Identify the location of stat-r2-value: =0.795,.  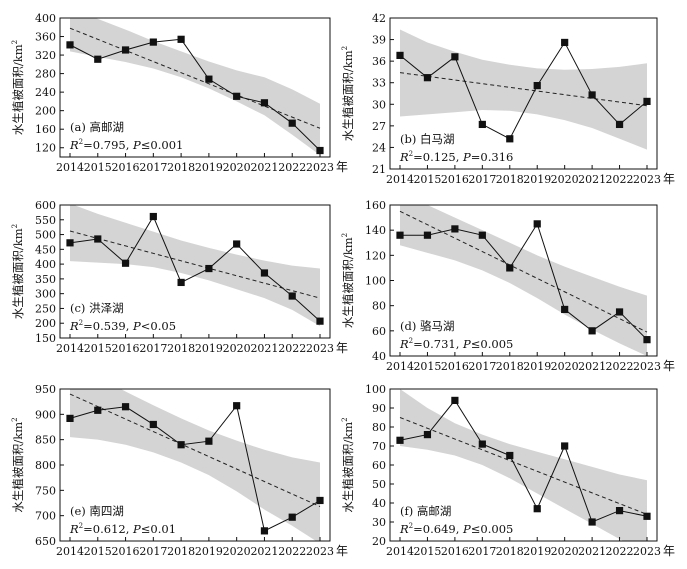
(108, 145).